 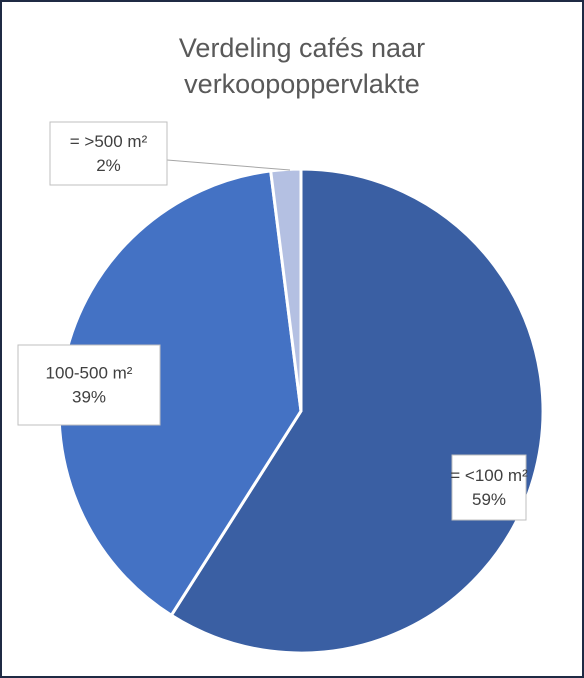 I want to click on value-label: 2%, so click(x=108, y=165).